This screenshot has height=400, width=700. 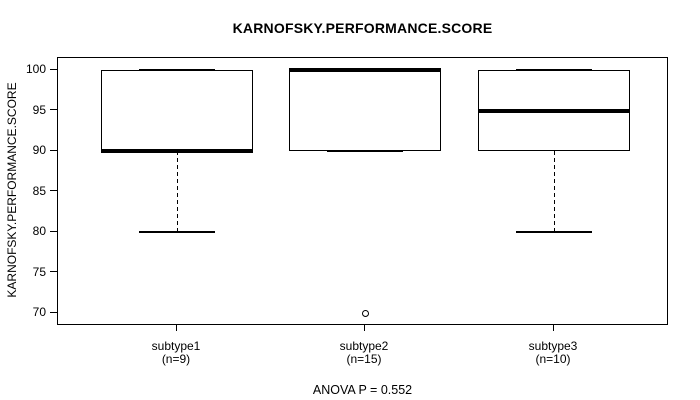 What do you see at coordinates (554, 110) in the screenshot?
I see `median-subtype3` at bounding box center [554, 110].